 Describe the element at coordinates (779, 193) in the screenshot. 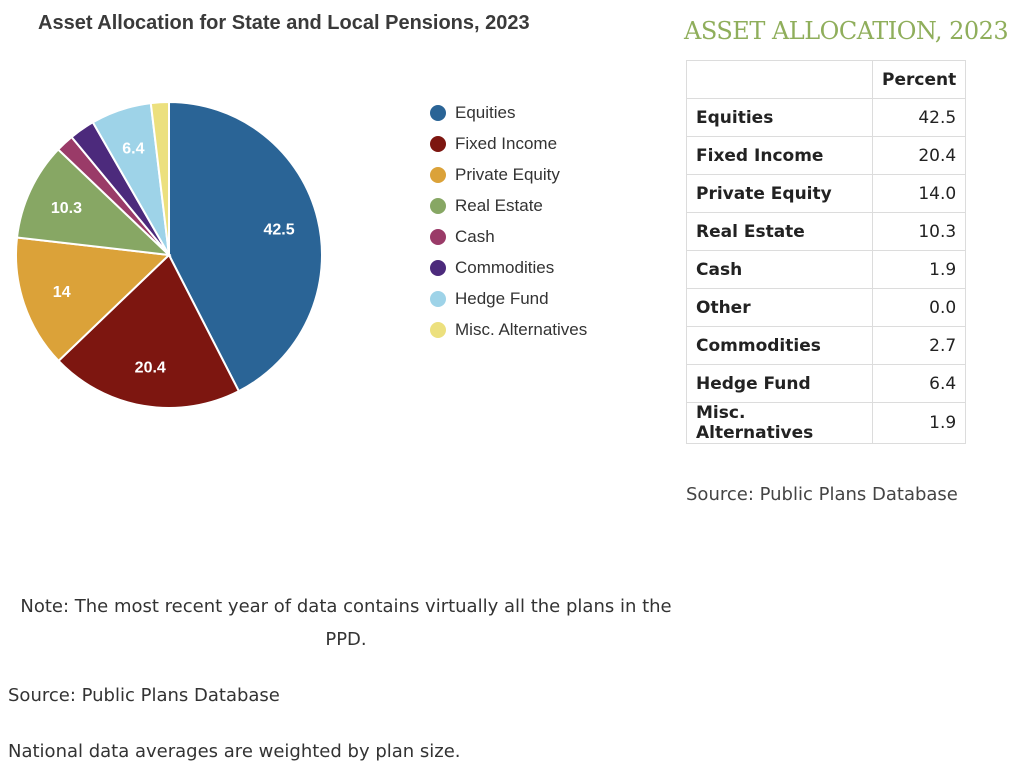

I see `table-cell-name: Private Equity` at that location.